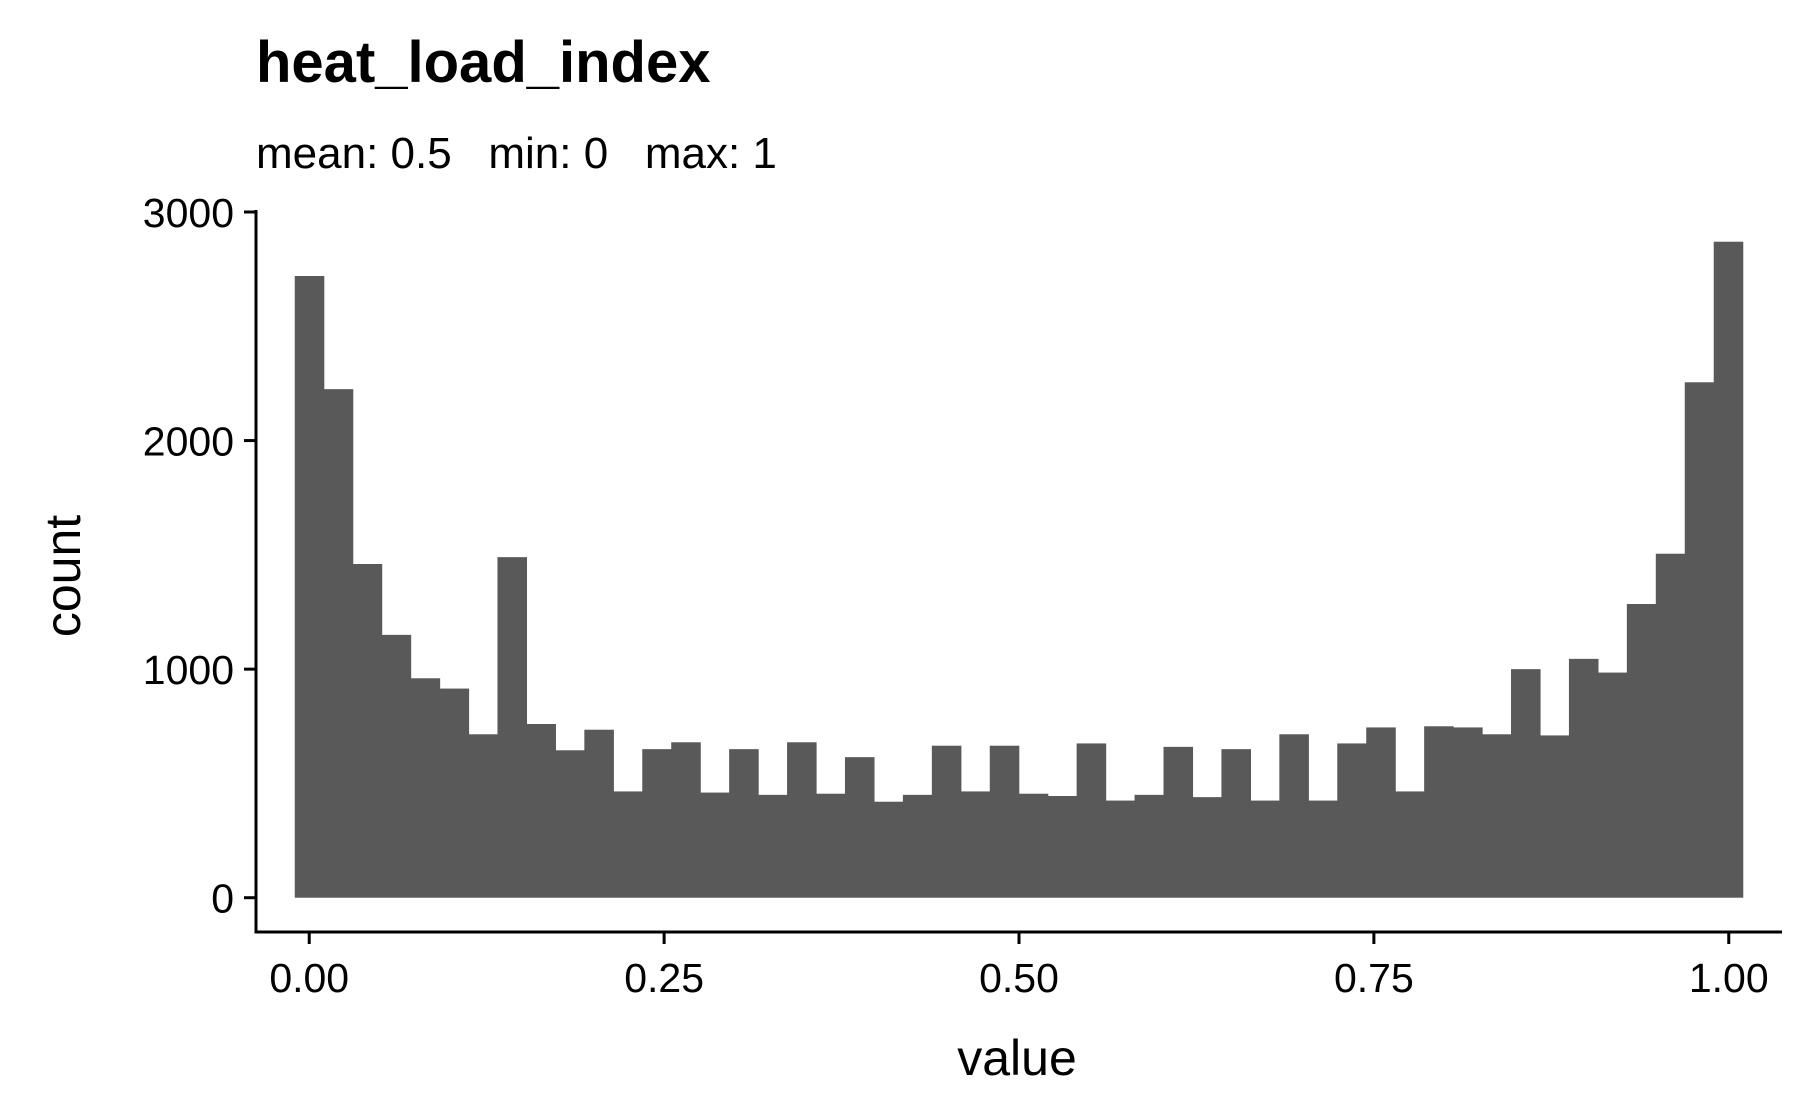 This screenshot has width=1800, height=1118. I want to click on y-axis-title: count, so click(63, 576).